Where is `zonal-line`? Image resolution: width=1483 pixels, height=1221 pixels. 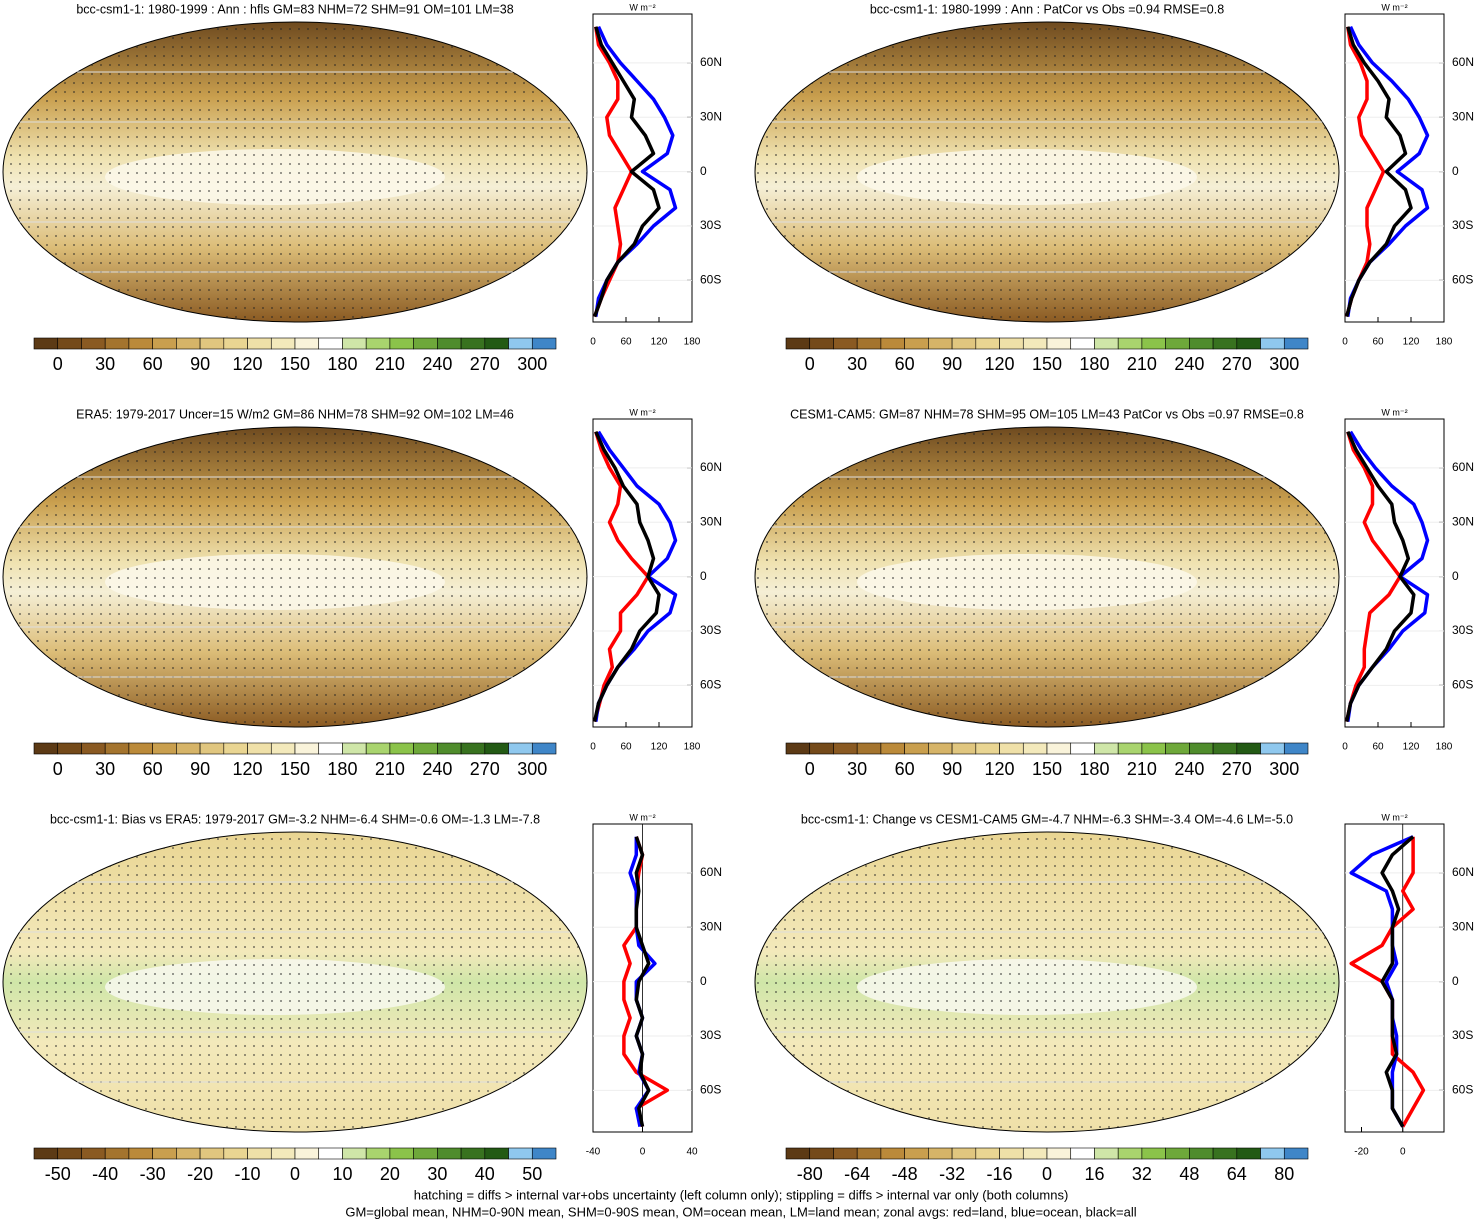 zonal-line is located at coordinates (626, 172).